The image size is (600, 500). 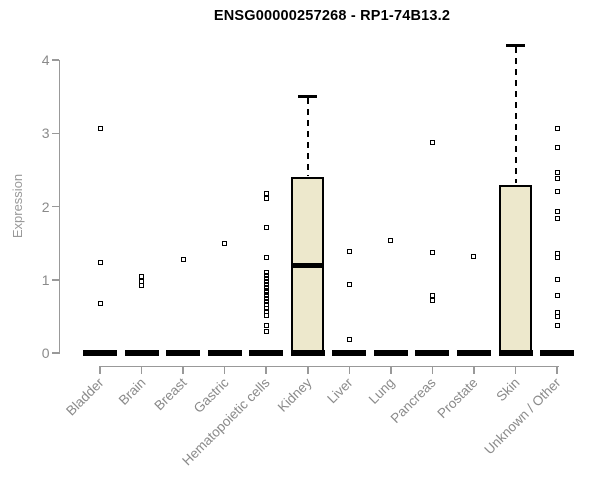 I want to click on y-tick-label: 3, so click(x=45, y=133).